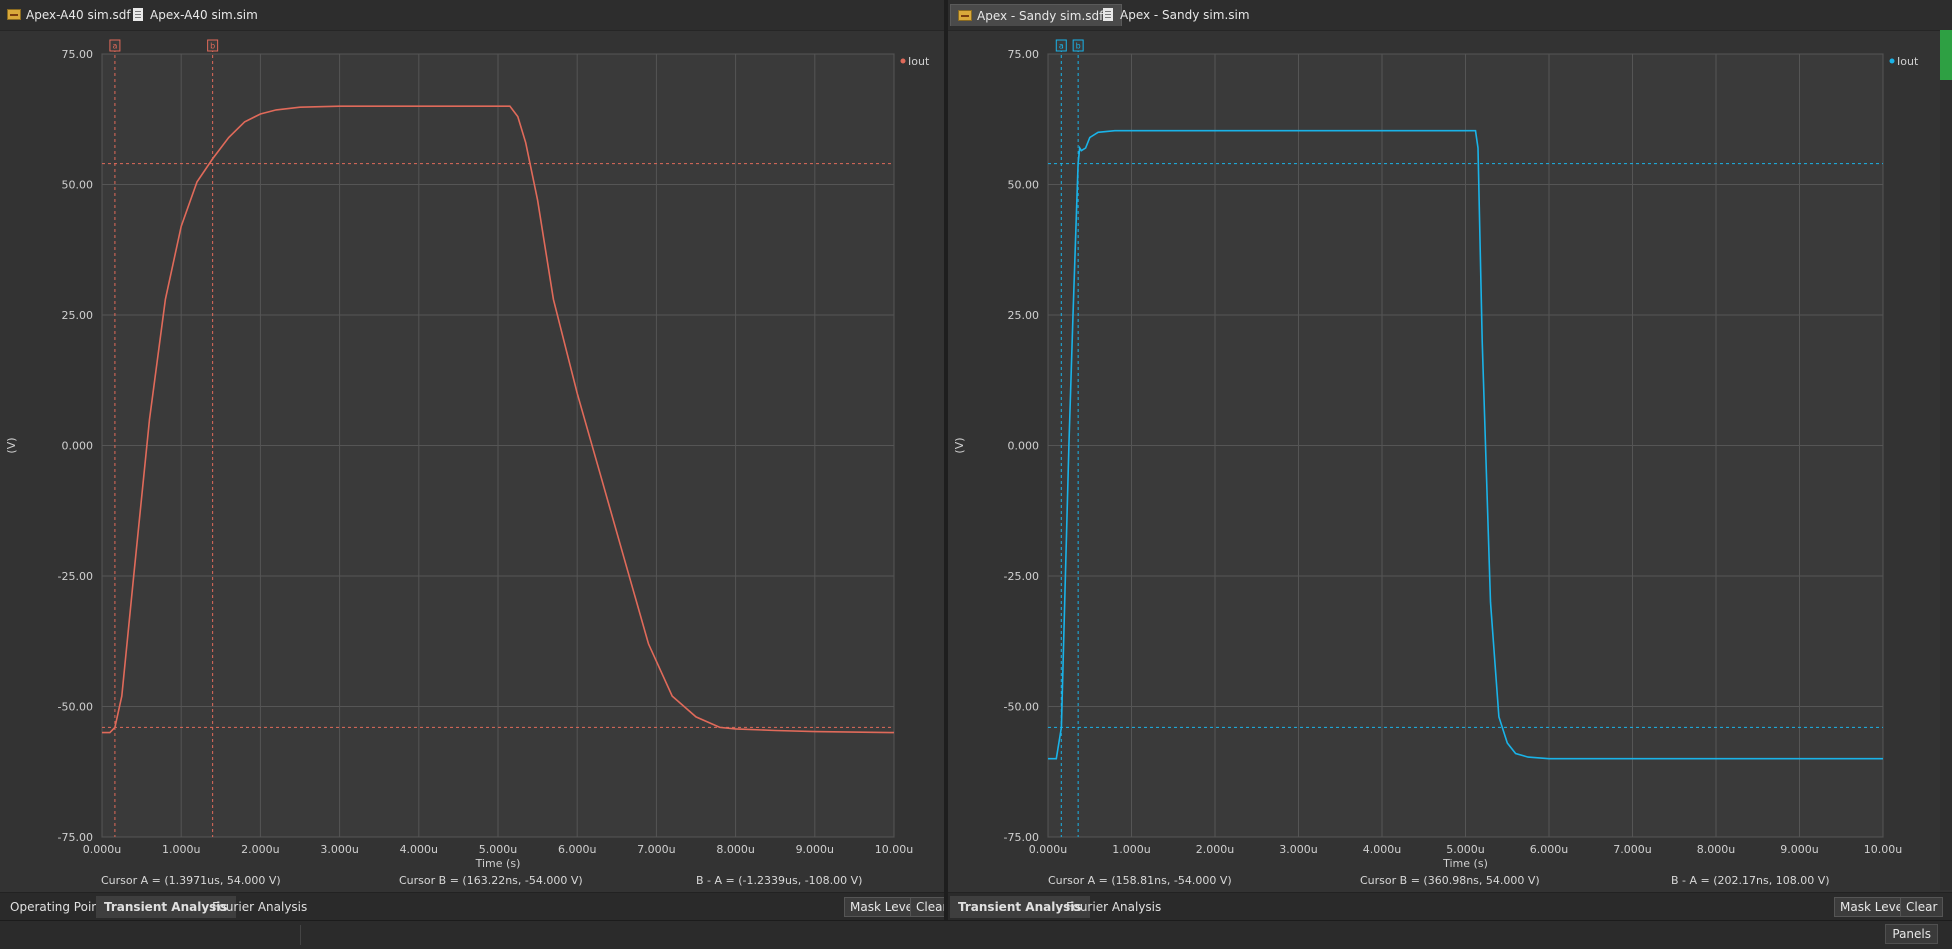 Image resolution: width=1952 pixels, height=949 pixels. I want to click on tab-operating-point: Operating Point, so click(57, 907).